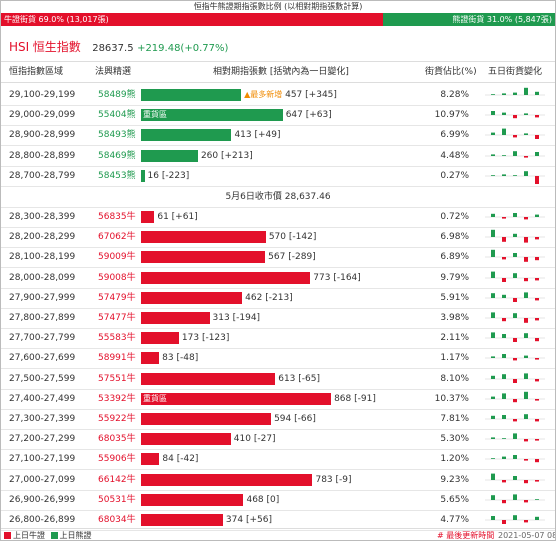  I want to click on count-cell: 462 [-213], so click(269, 298).